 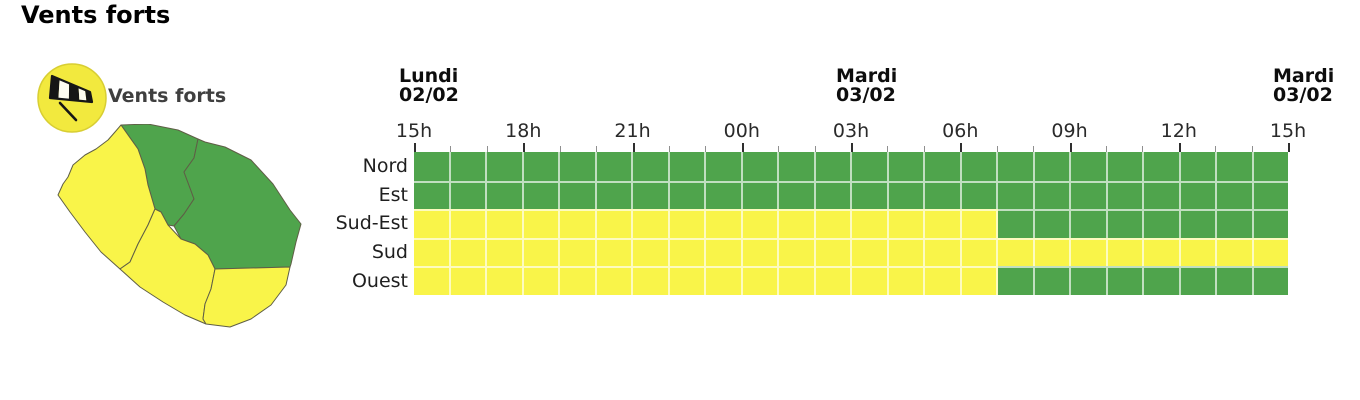 What do you see at coordinates (106, 197) in the screenshot?
I see `map-region-ouest` at bounding box center [106, 197].